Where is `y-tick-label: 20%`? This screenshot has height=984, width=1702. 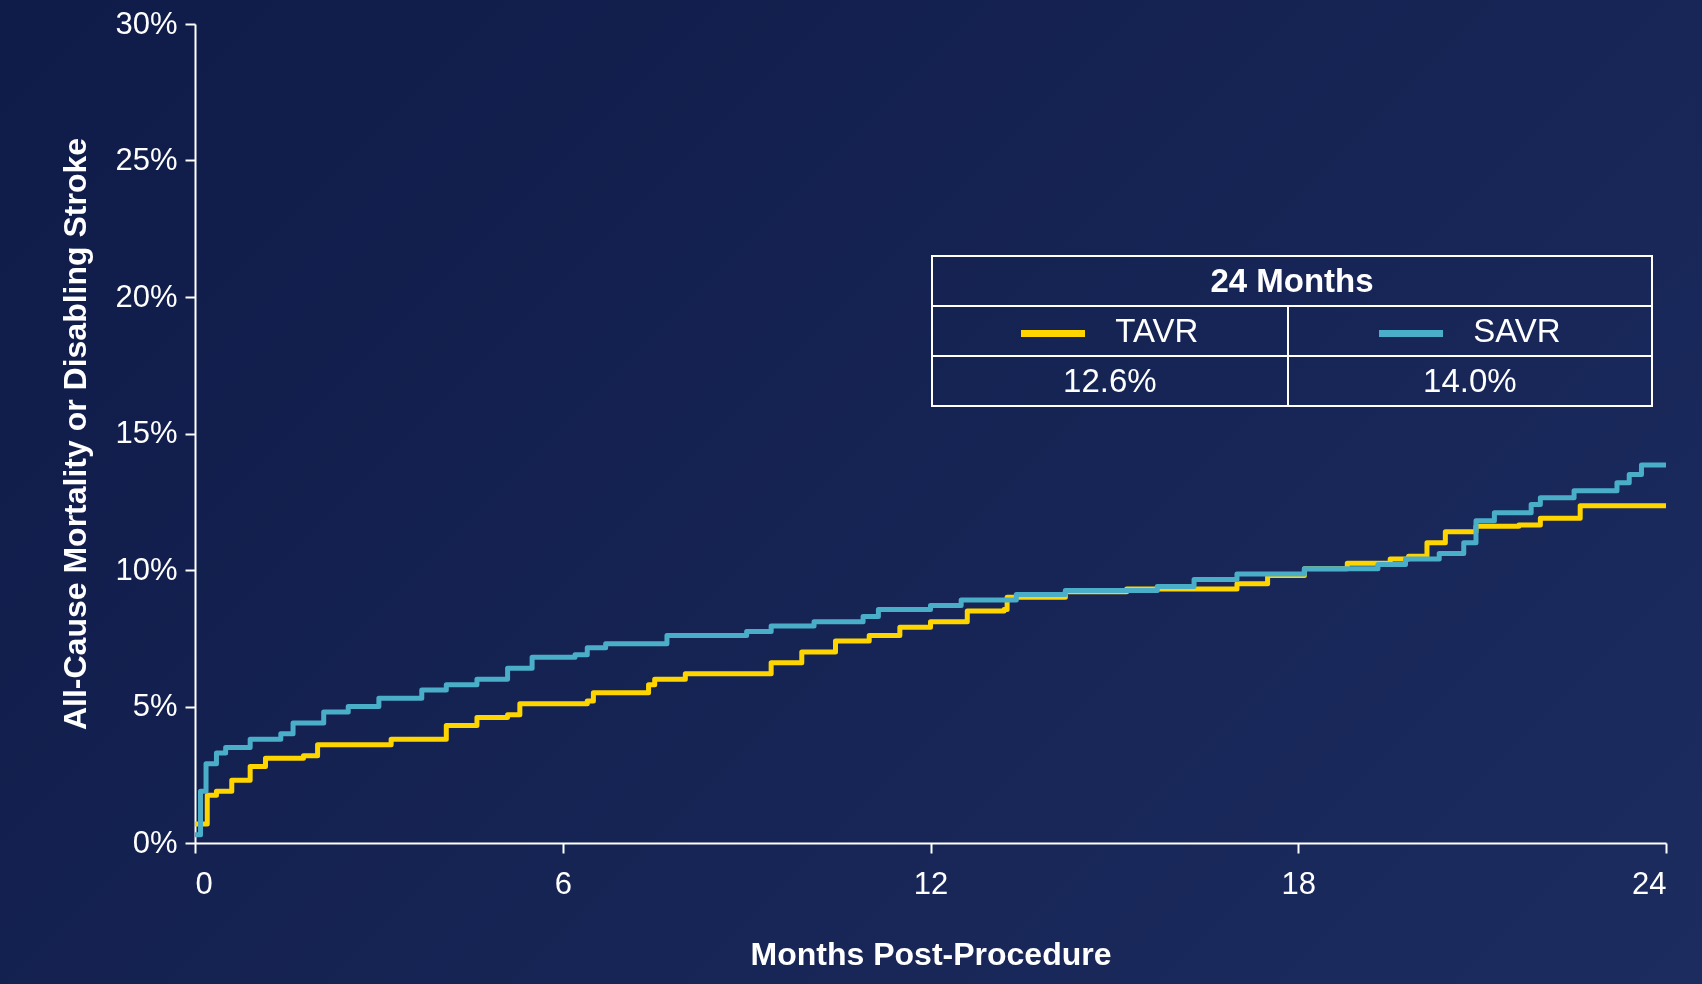
y-tick-label: 20% is located at coordinates (146, 296).